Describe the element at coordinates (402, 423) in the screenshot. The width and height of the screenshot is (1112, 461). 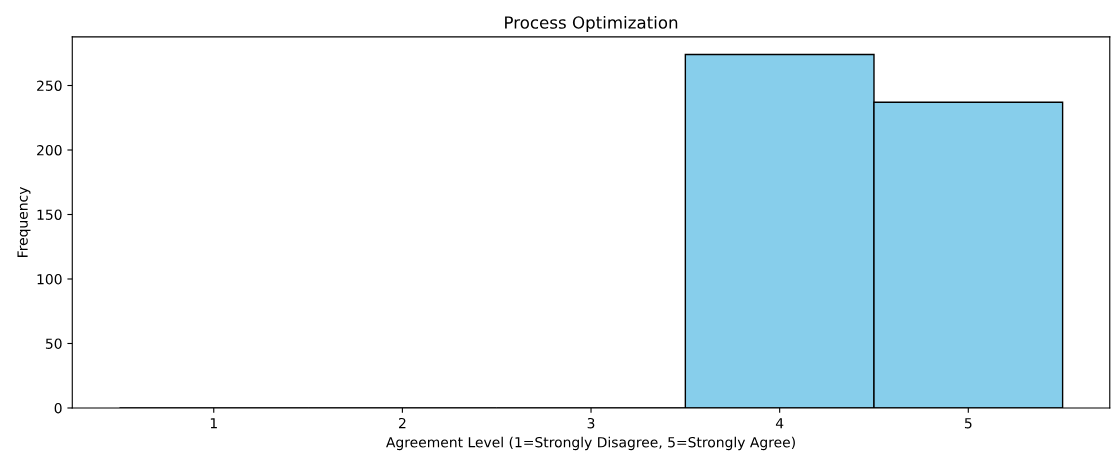
I see `x-tick-label: 2` at that location.